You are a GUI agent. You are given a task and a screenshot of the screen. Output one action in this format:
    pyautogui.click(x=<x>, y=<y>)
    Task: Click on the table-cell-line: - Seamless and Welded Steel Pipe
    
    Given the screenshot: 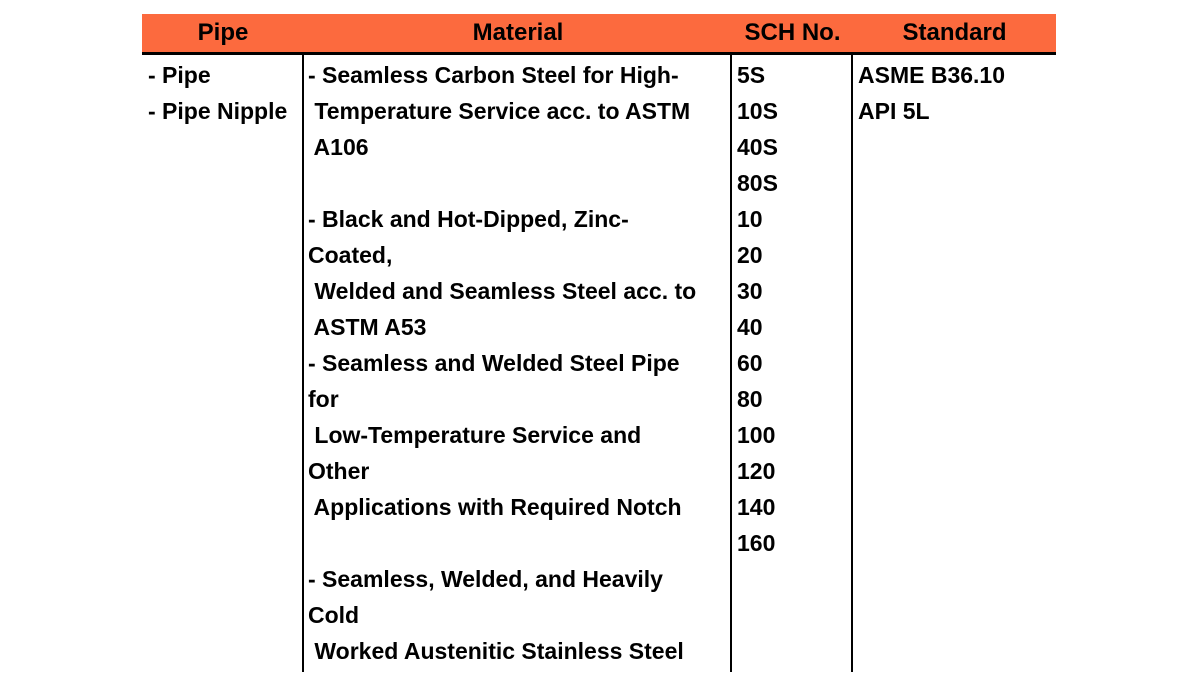 What is the action you would take?
    pyautogui.click(x=494, y=363)
    